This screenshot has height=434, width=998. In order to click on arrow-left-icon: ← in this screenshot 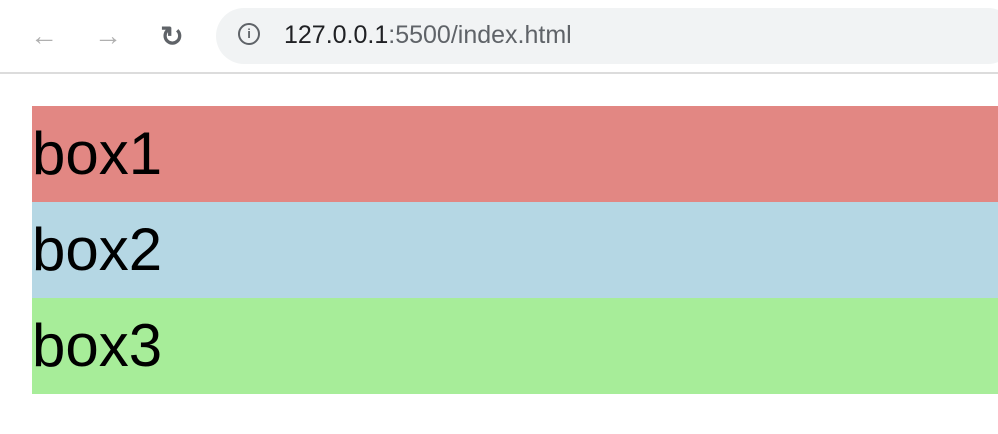, I will do `click(44, 35)`.